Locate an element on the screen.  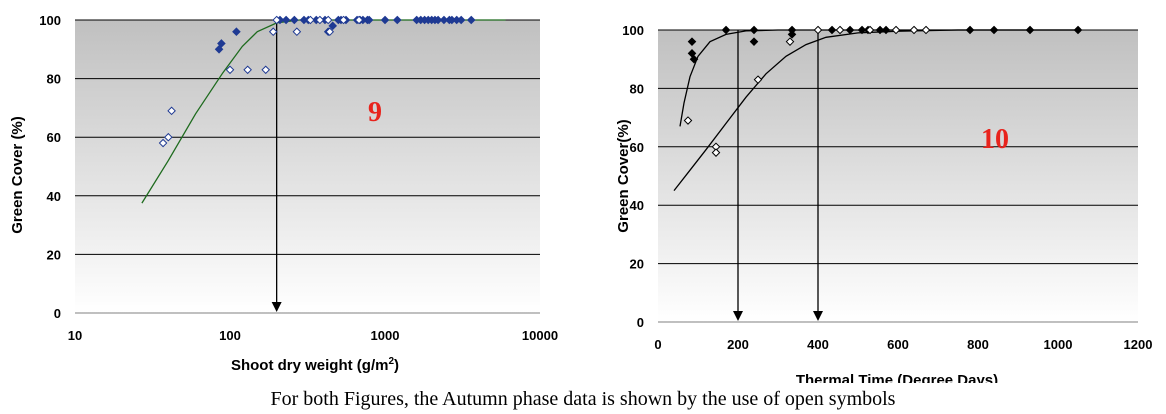
chart-10-x-tick-label: 1200 is located at coordinates (1138, 344).